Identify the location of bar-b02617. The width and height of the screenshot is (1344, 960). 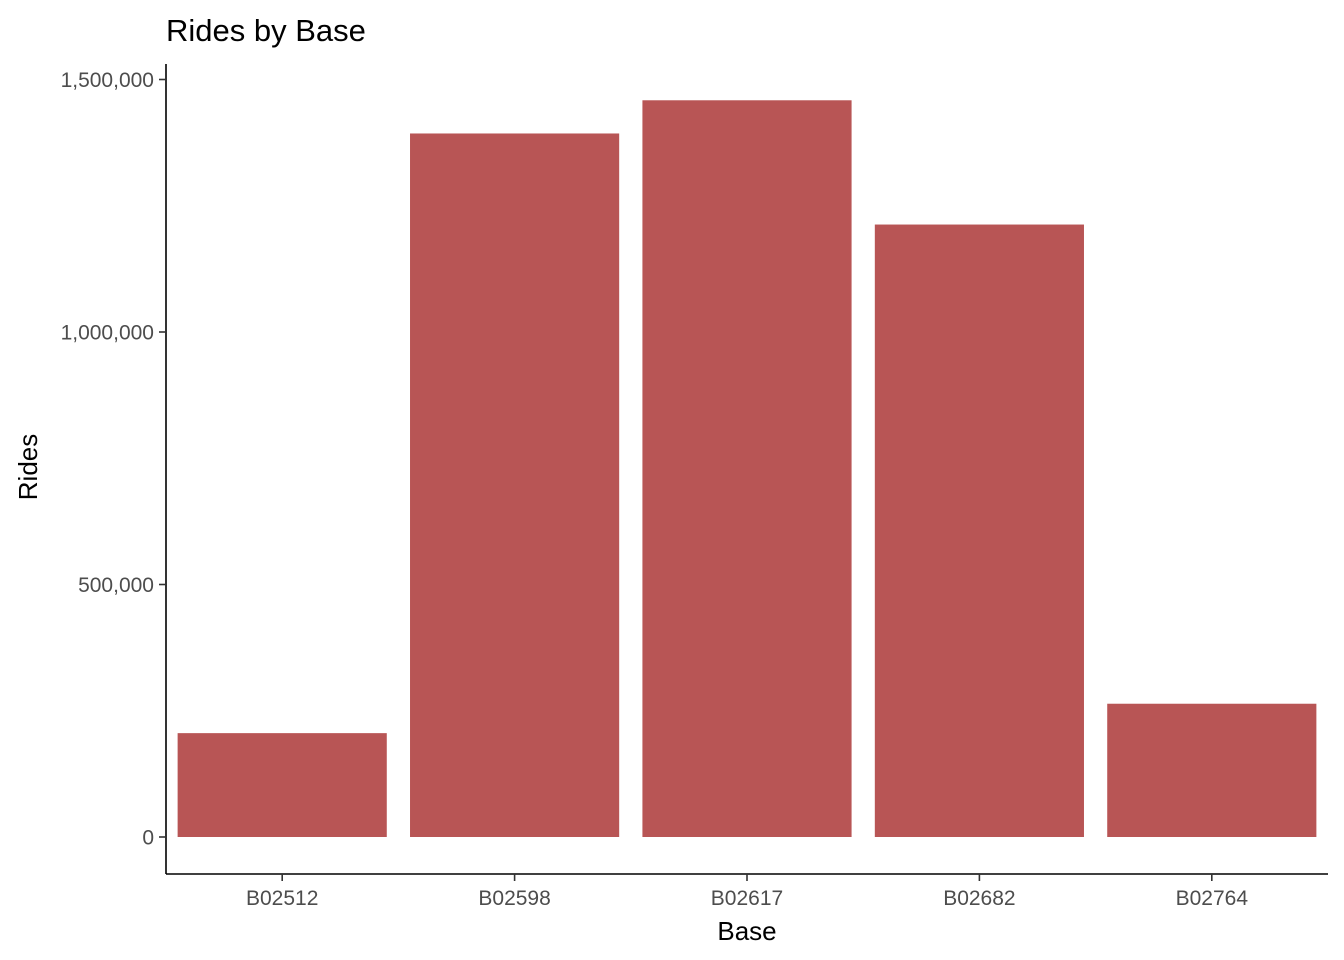
(747, 468).